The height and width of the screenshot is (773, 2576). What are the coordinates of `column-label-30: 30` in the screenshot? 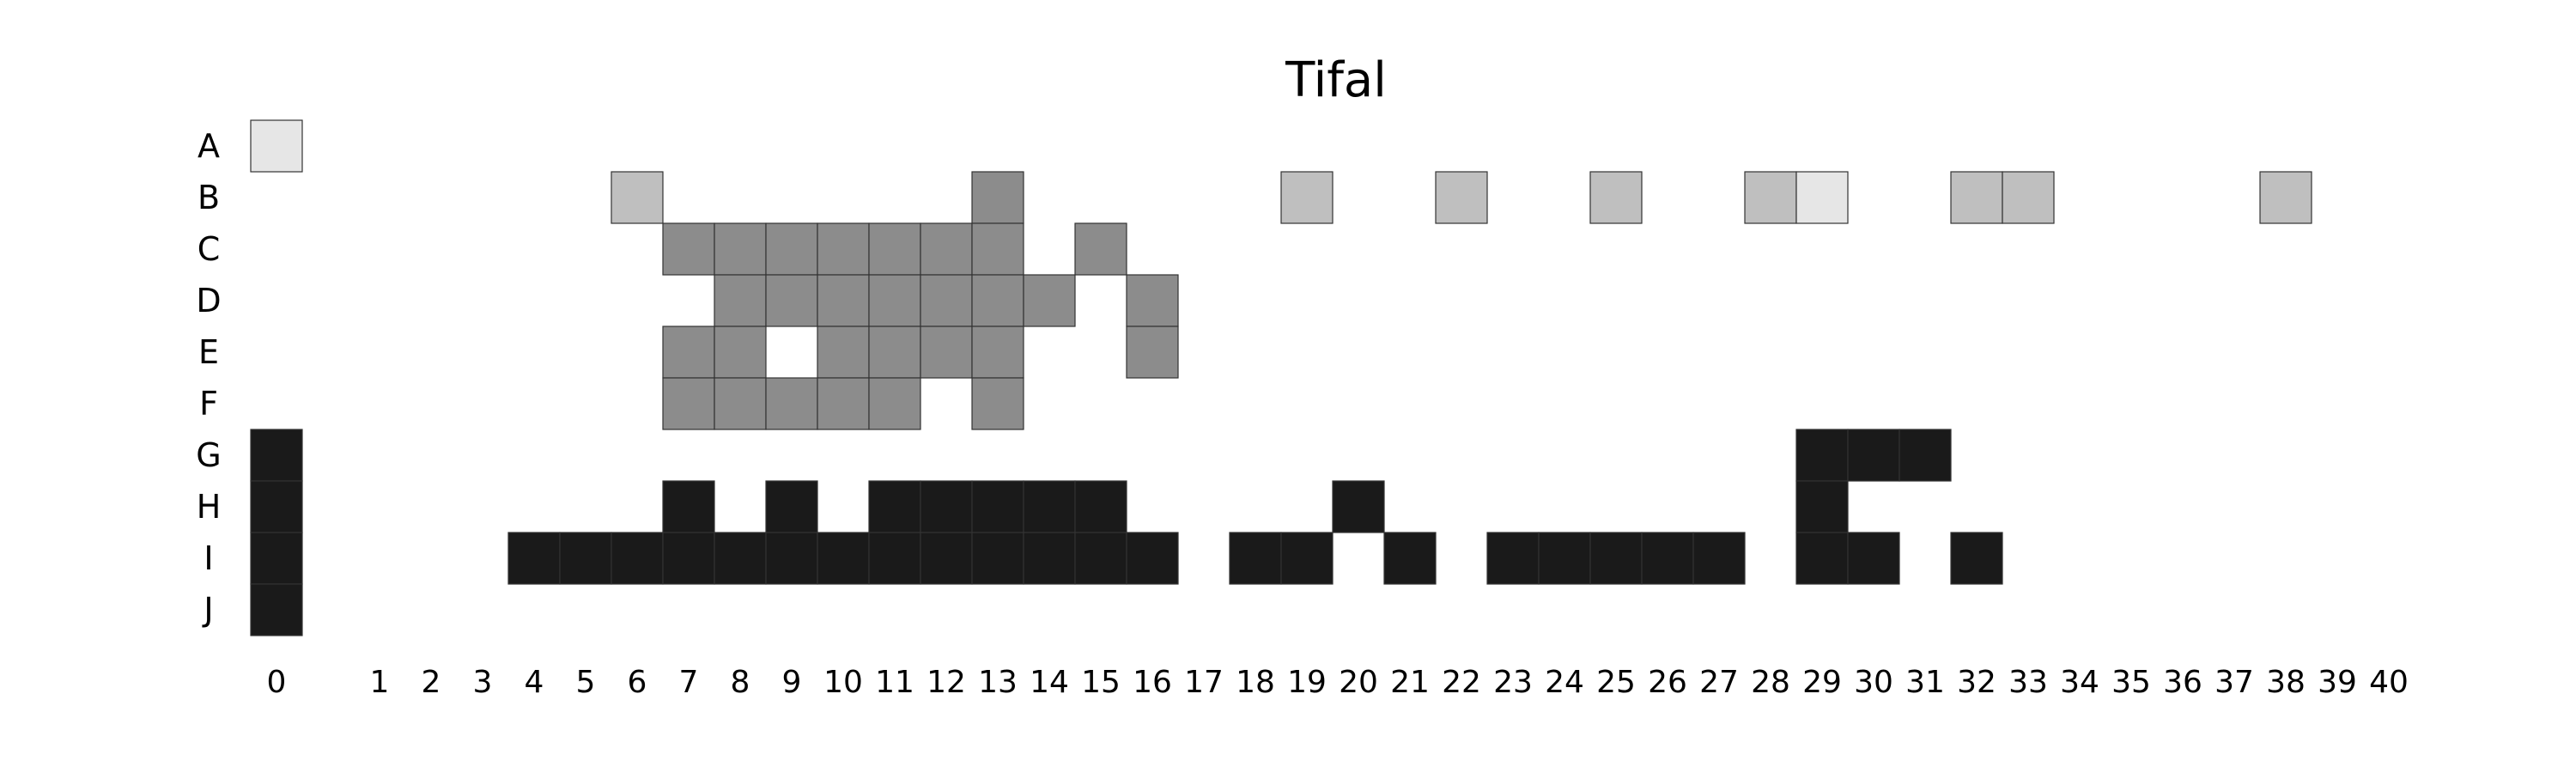 It's located at (1873, 682).